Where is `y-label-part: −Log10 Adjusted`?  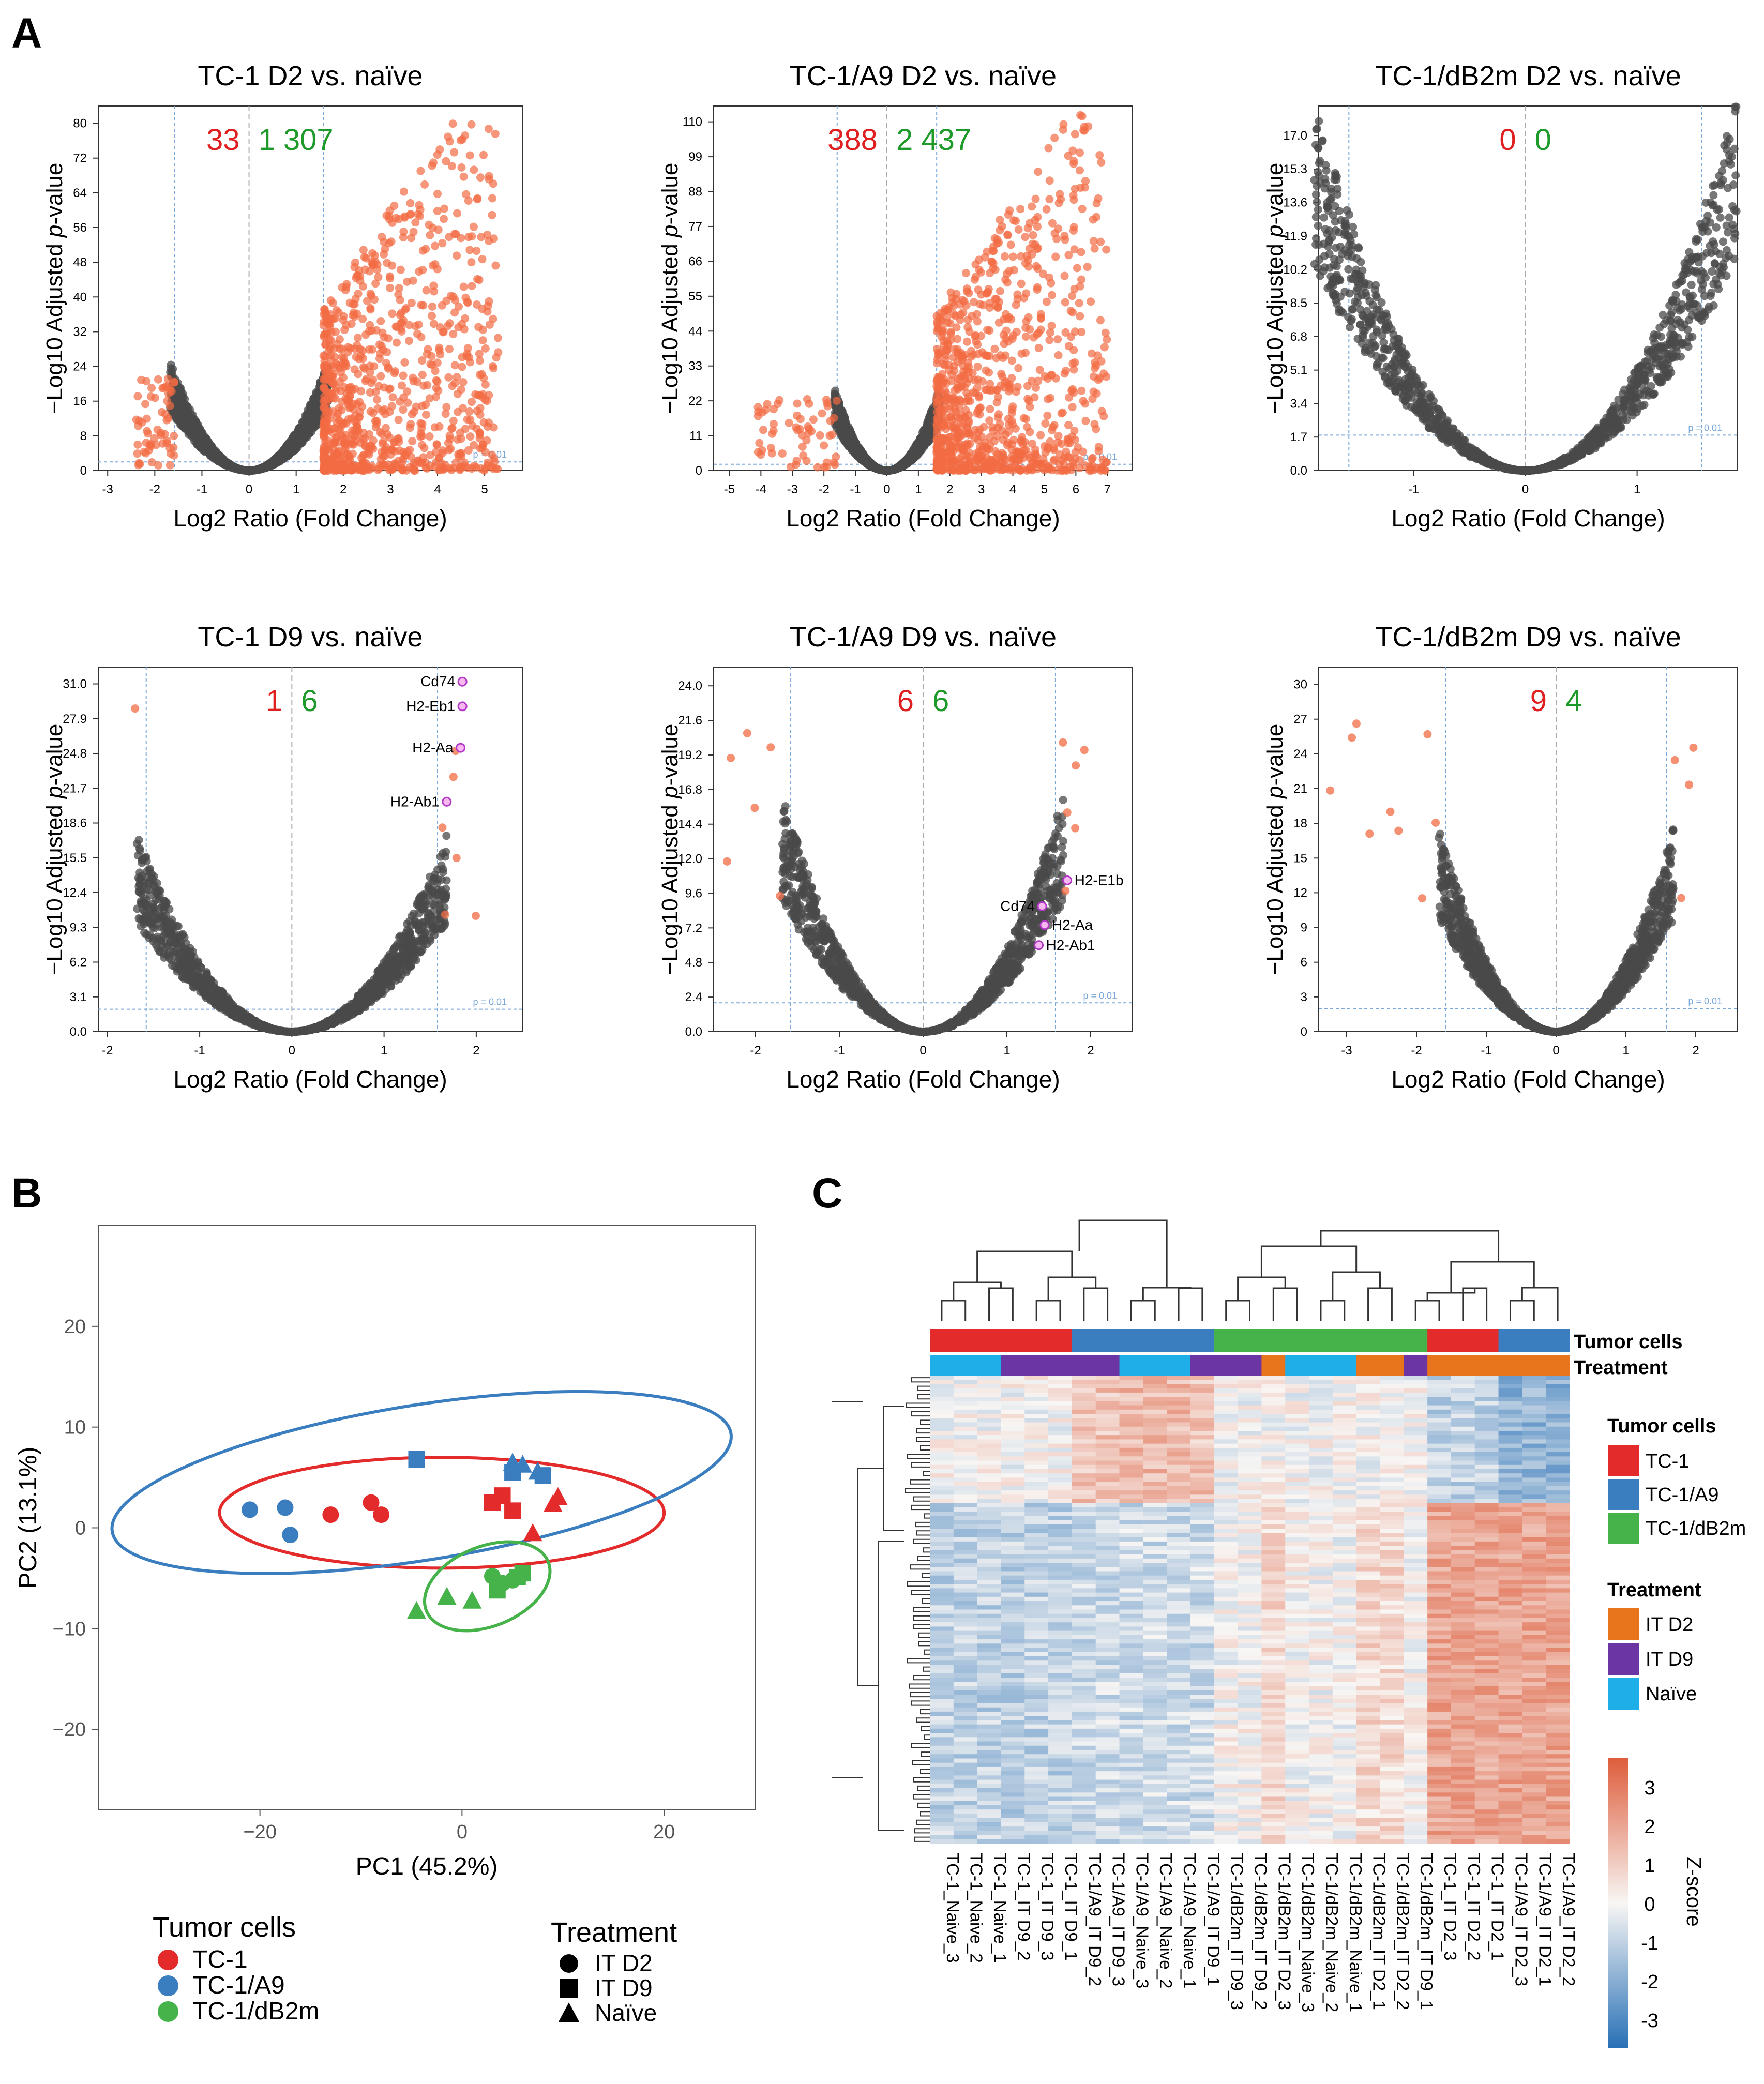 y-label-part: −Log10 Adjusted is located at coordinates (54, 326).